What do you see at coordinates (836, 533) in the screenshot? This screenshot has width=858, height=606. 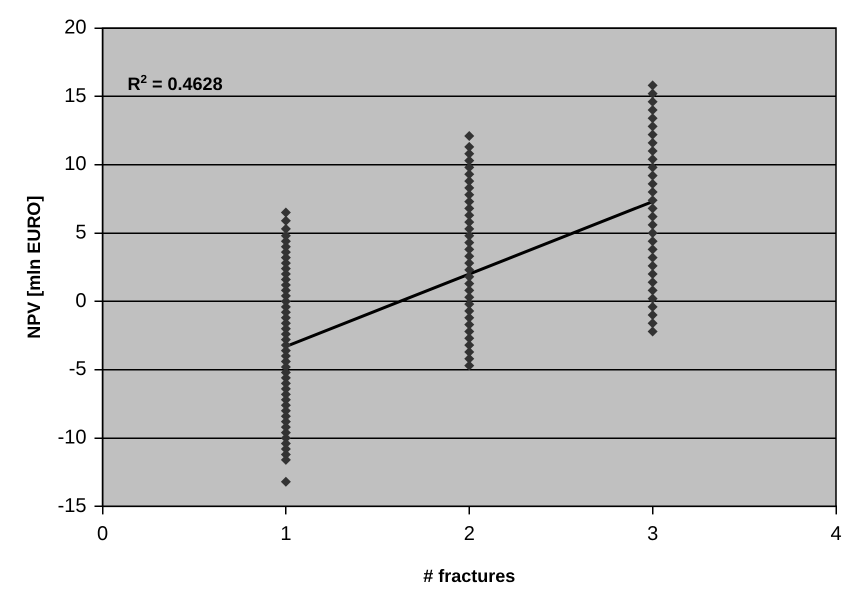 I see `x-tick-label: 4` at bounding box center [836, 533].